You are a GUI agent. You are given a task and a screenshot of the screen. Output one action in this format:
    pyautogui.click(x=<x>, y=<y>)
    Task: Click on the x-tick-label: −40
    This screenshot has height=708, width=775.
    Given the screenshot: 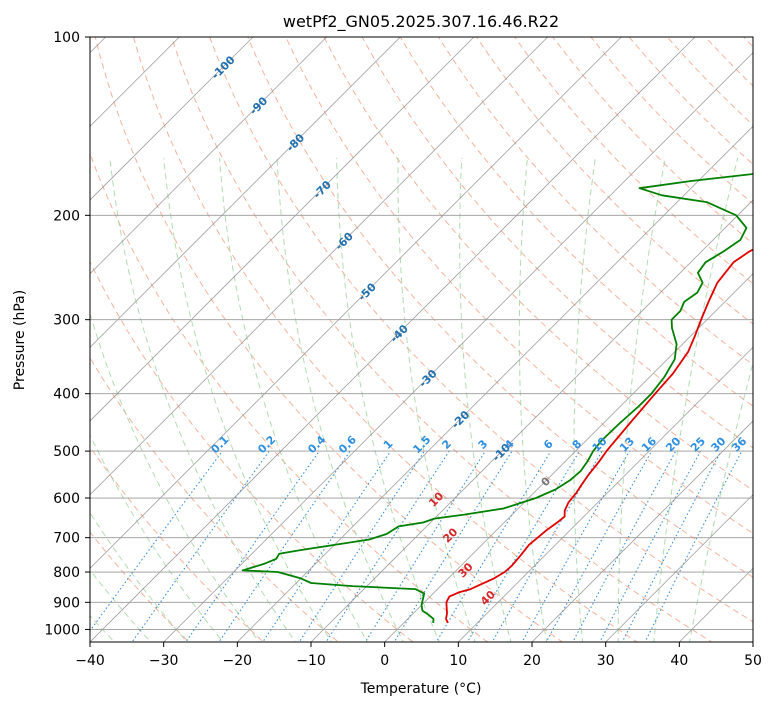 What is the action you would take?
    pyautogui.click(x=90, y=661)
    